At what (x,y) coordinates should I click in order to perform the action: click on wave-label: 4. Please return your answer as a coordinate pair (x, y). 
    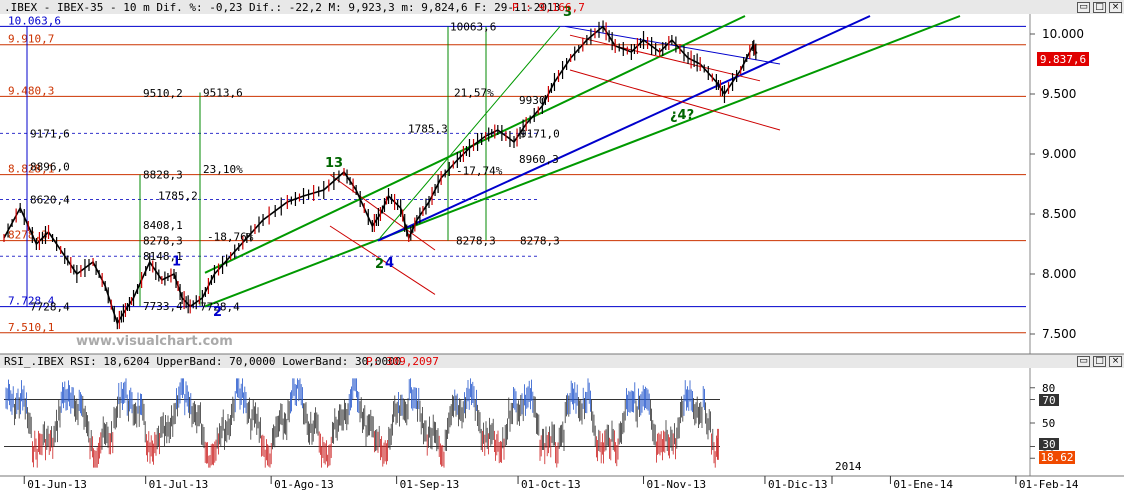
    Looking at the image, I should click on (389, 263).